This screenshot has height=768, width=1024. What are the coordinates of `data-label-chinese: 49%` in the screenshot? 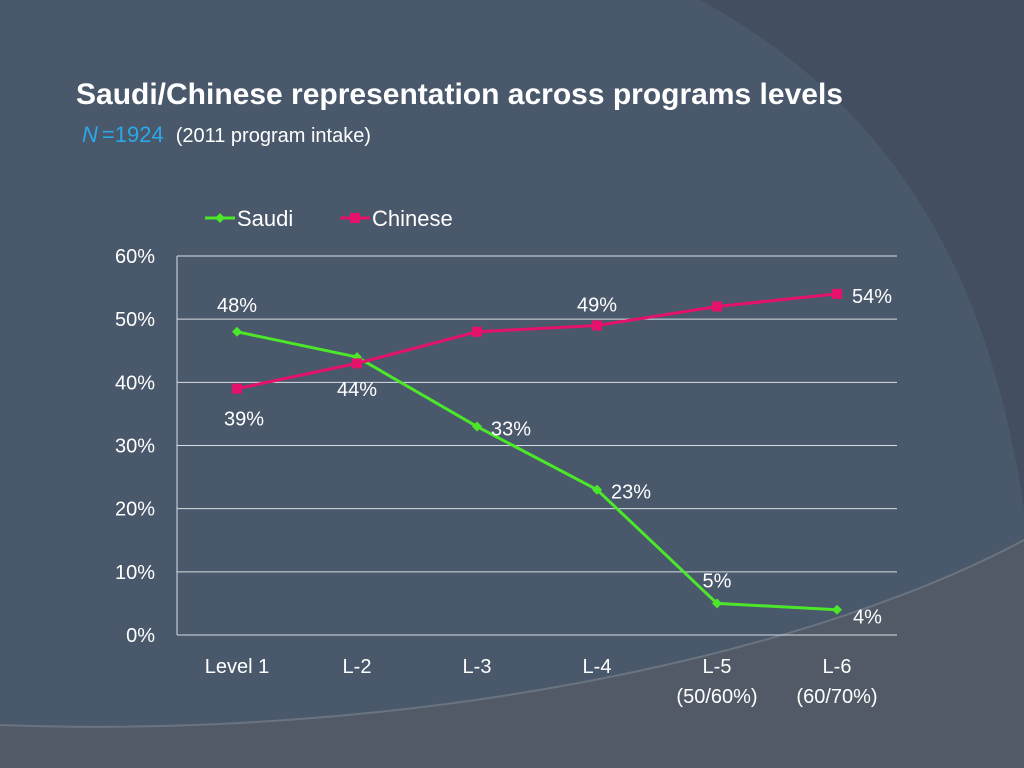 It's located at (597, 305).